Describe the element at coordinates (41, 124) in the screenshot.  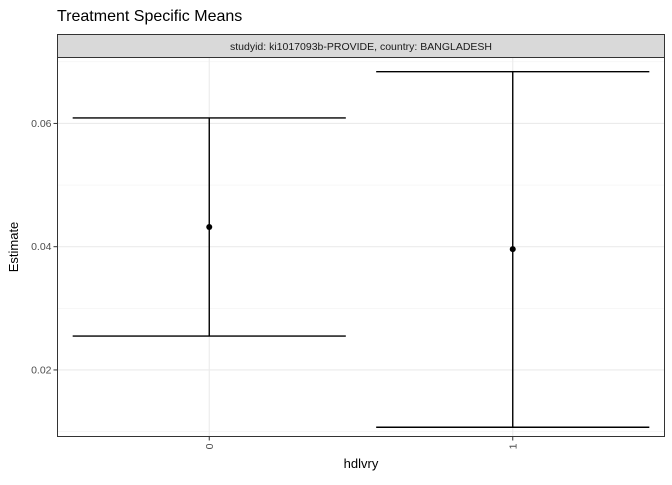
I see `y-tick-label: 0.06` at that location.